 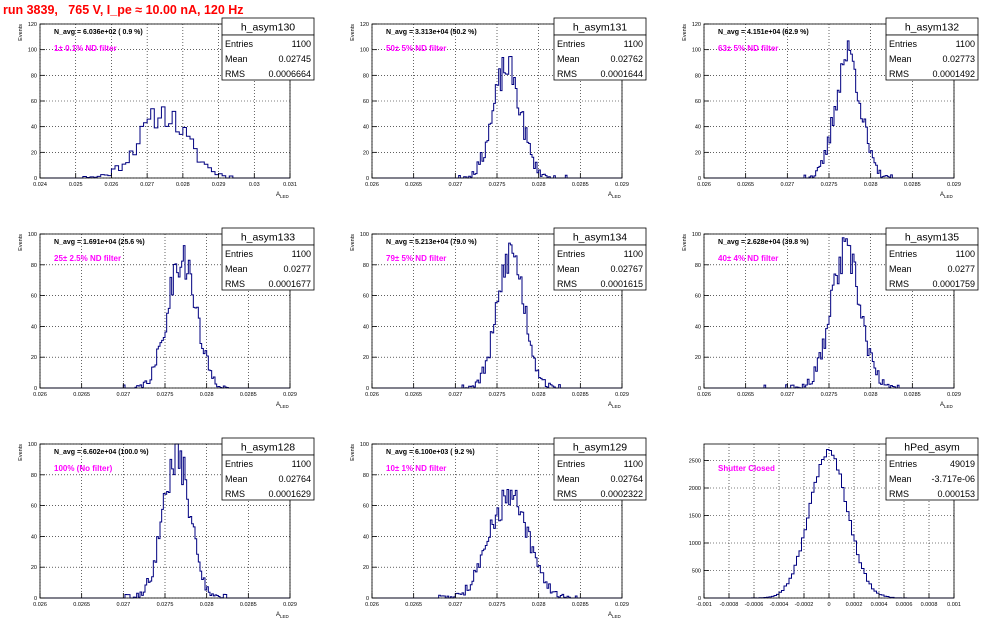 What do you see at coordinates (431, 32) in the screenshot?
I see `navg-label: N_avg = 3.313e+04 (50.2 %)` at bounding box center [431, 32].